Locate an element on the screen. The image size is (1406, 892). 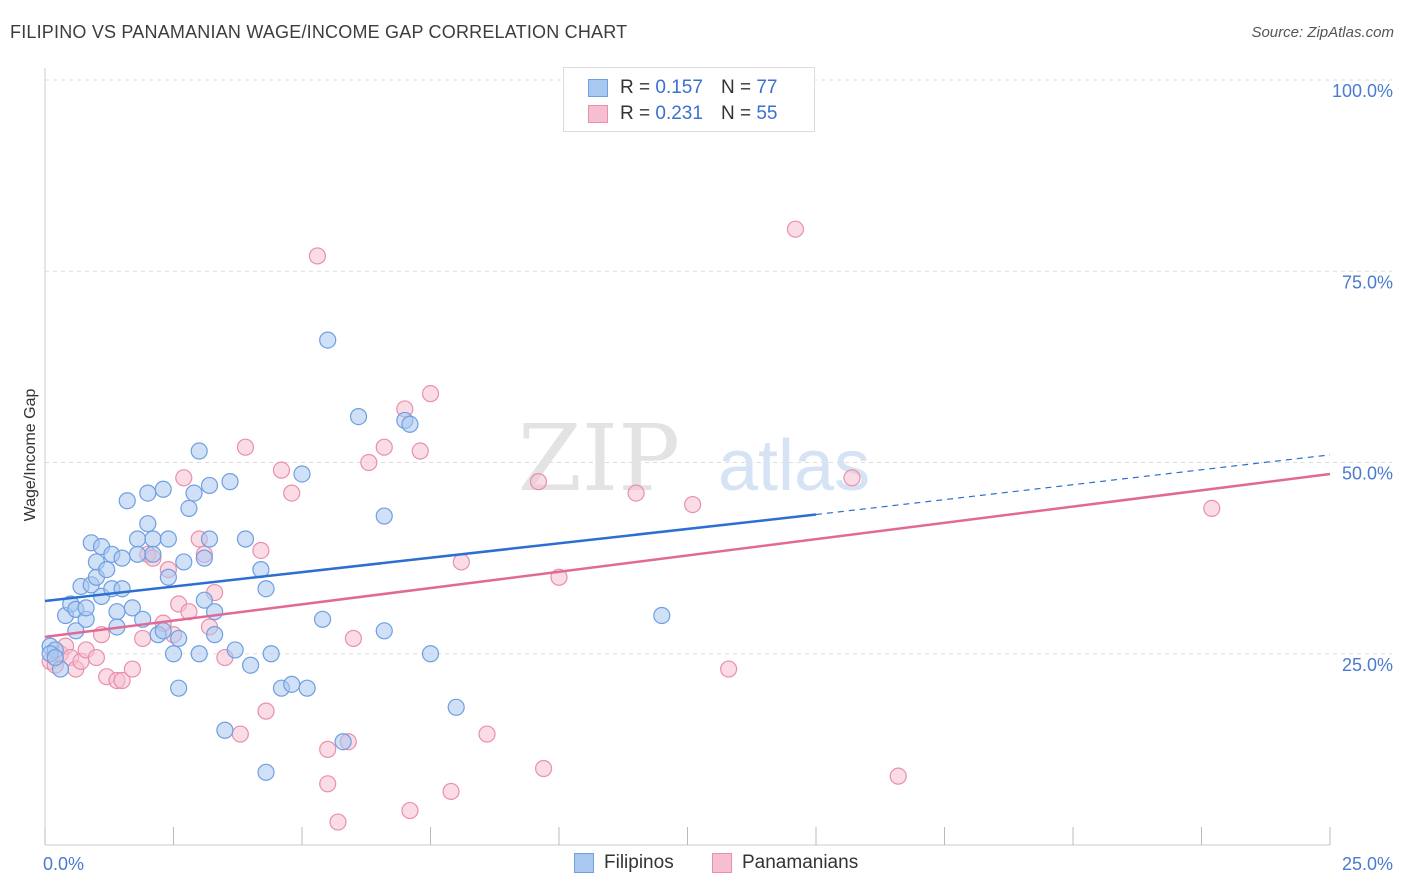
correlation-legend: R = 0.157 N = 77 R = 0.231 N = 55 is located at coordinates (689, 99).